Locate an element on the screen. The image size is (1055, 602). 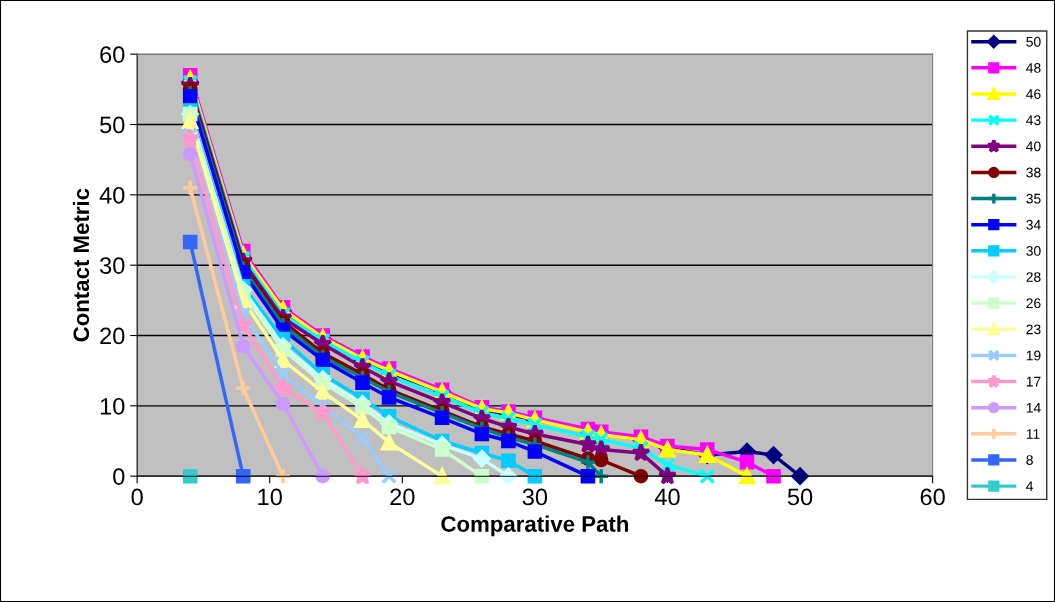
legend-label: 43 is located at coordinates (1033, 120).